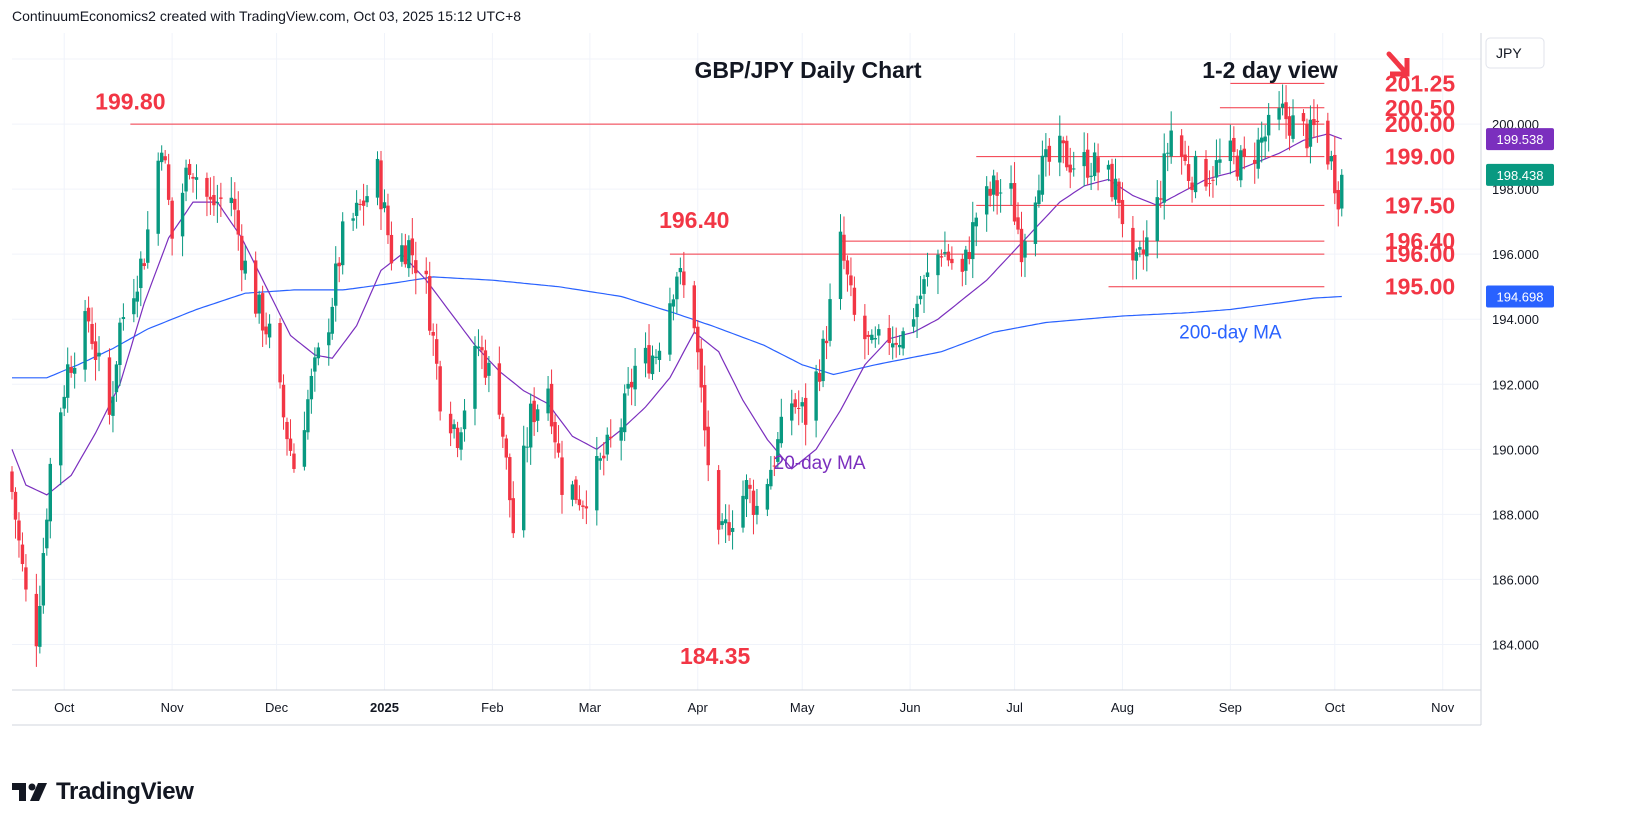  Describe the element at coordinates (1515, 53) in the screenshot. I see `currency-label-box` at that location.